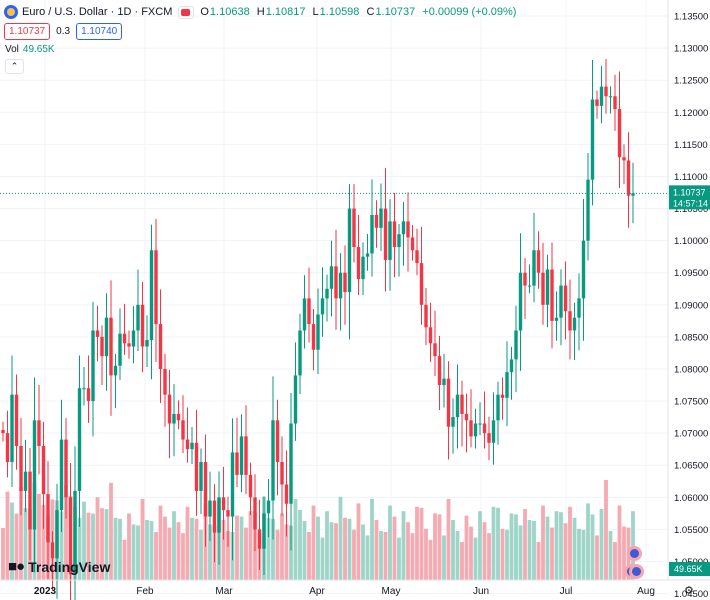  I want to click on symbol-title: Euro / U.S. Dollar · 1D · FXCM, so click(97, 12).